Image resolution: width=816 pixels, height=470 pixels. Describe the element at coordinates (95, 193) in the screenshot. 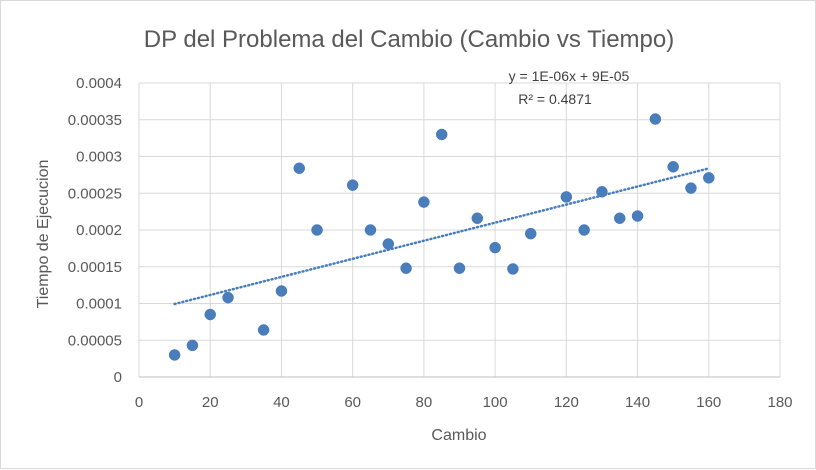

I see `y-tick-label: 0.00025` at that location.